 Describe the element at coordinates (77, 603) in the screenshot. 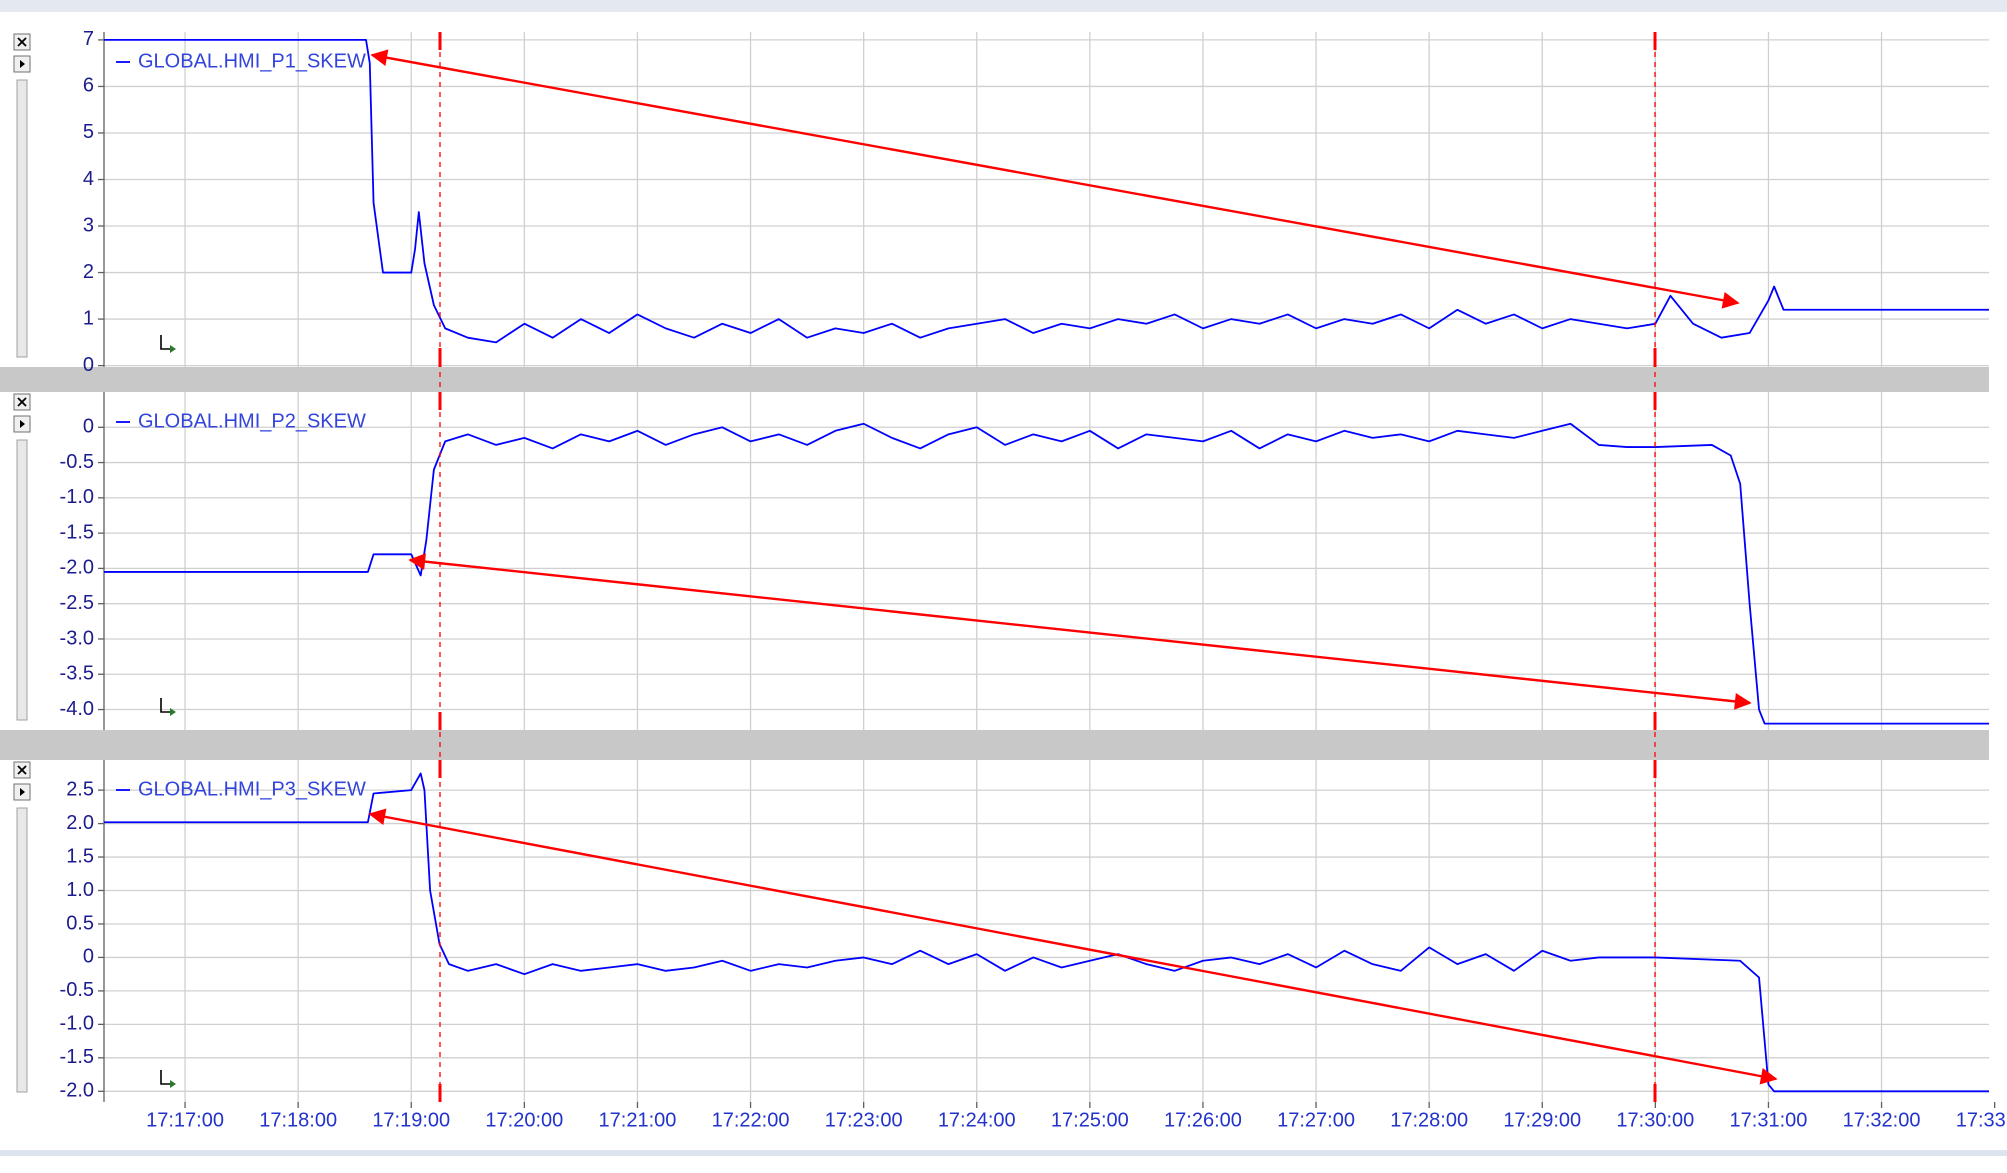

I see `y-tick-label: -2.5` at that location.